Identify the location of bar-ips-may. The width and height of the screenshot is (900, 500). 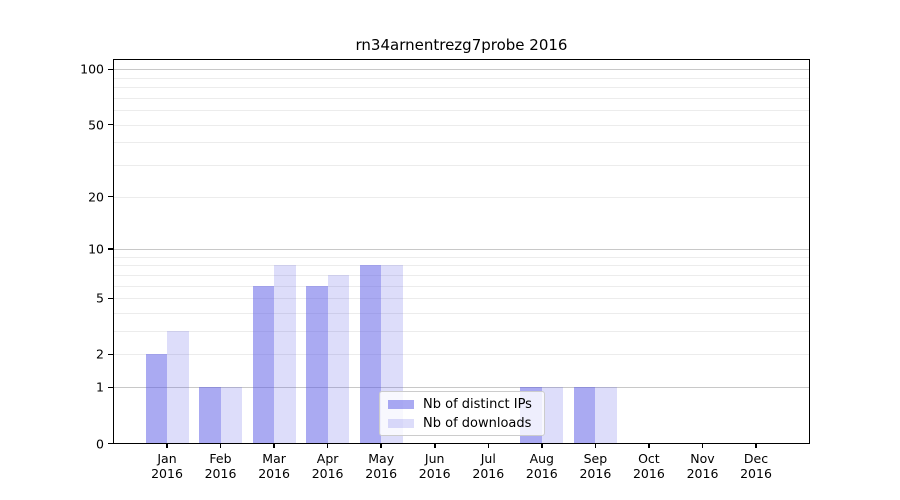
(370, 354).